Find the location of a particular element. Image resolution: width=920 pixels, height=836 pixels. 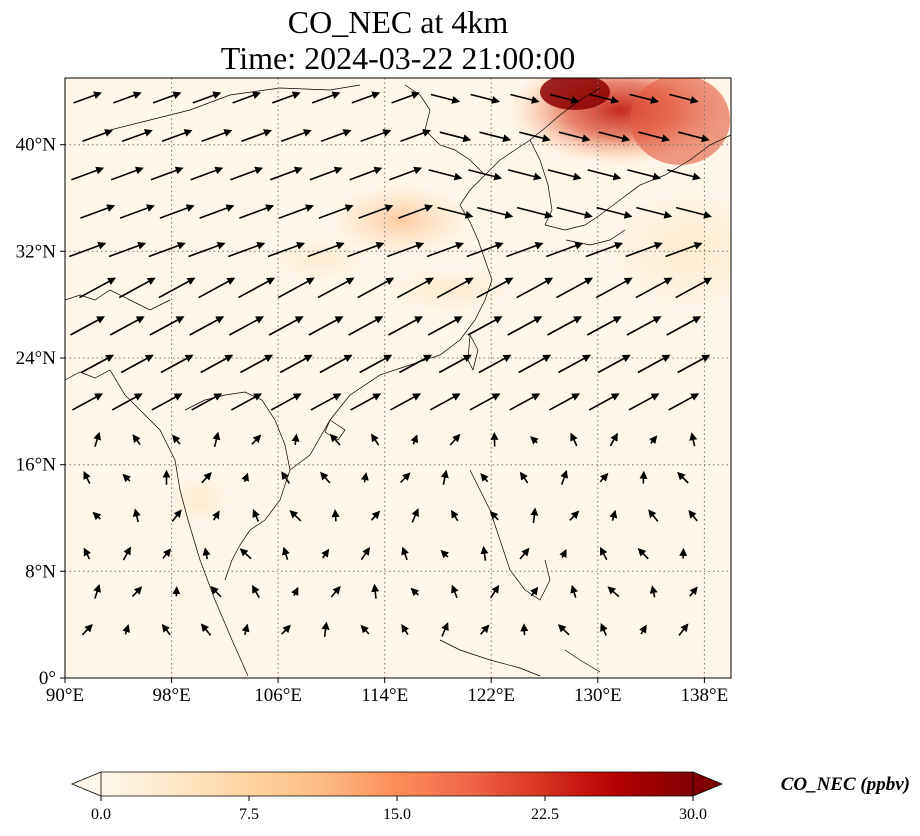

lon-tick-label: 98°E is located at coordinates (171, 695).